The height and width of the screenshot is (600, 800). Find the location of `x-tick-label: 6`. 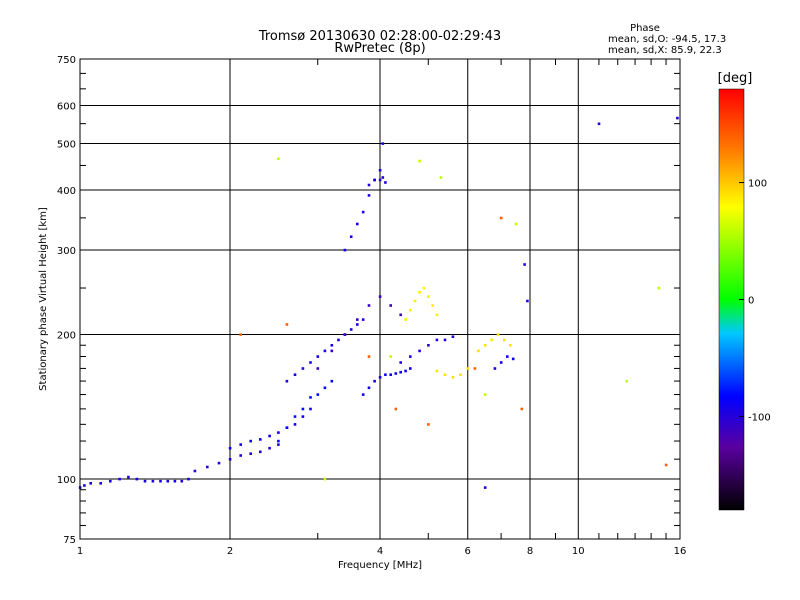

x-tick-label: 6 is located at coordinates (468, 551).